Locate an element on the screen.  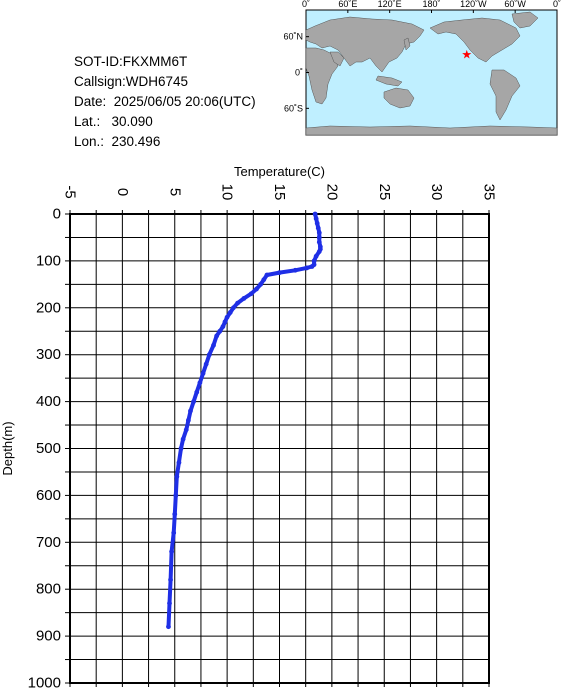
x-tick-label: 25 is located at coordinates (384, 192).